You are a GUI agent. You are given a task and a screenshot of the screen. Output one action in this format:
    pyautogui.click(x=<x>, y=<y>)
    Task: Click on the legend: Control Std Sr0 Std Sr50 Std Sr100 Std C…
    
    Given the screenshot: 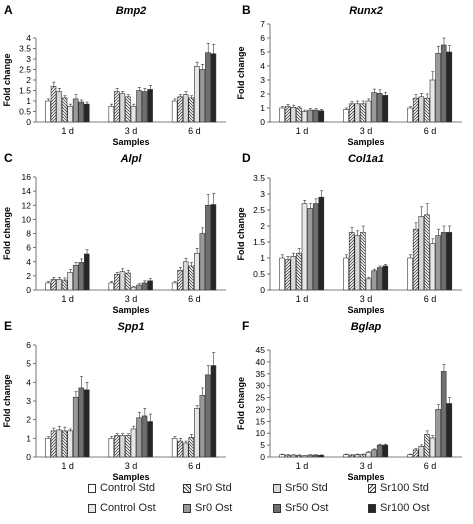 What is the action you would take?
    pyautogui.click(x=278, y=501)
    